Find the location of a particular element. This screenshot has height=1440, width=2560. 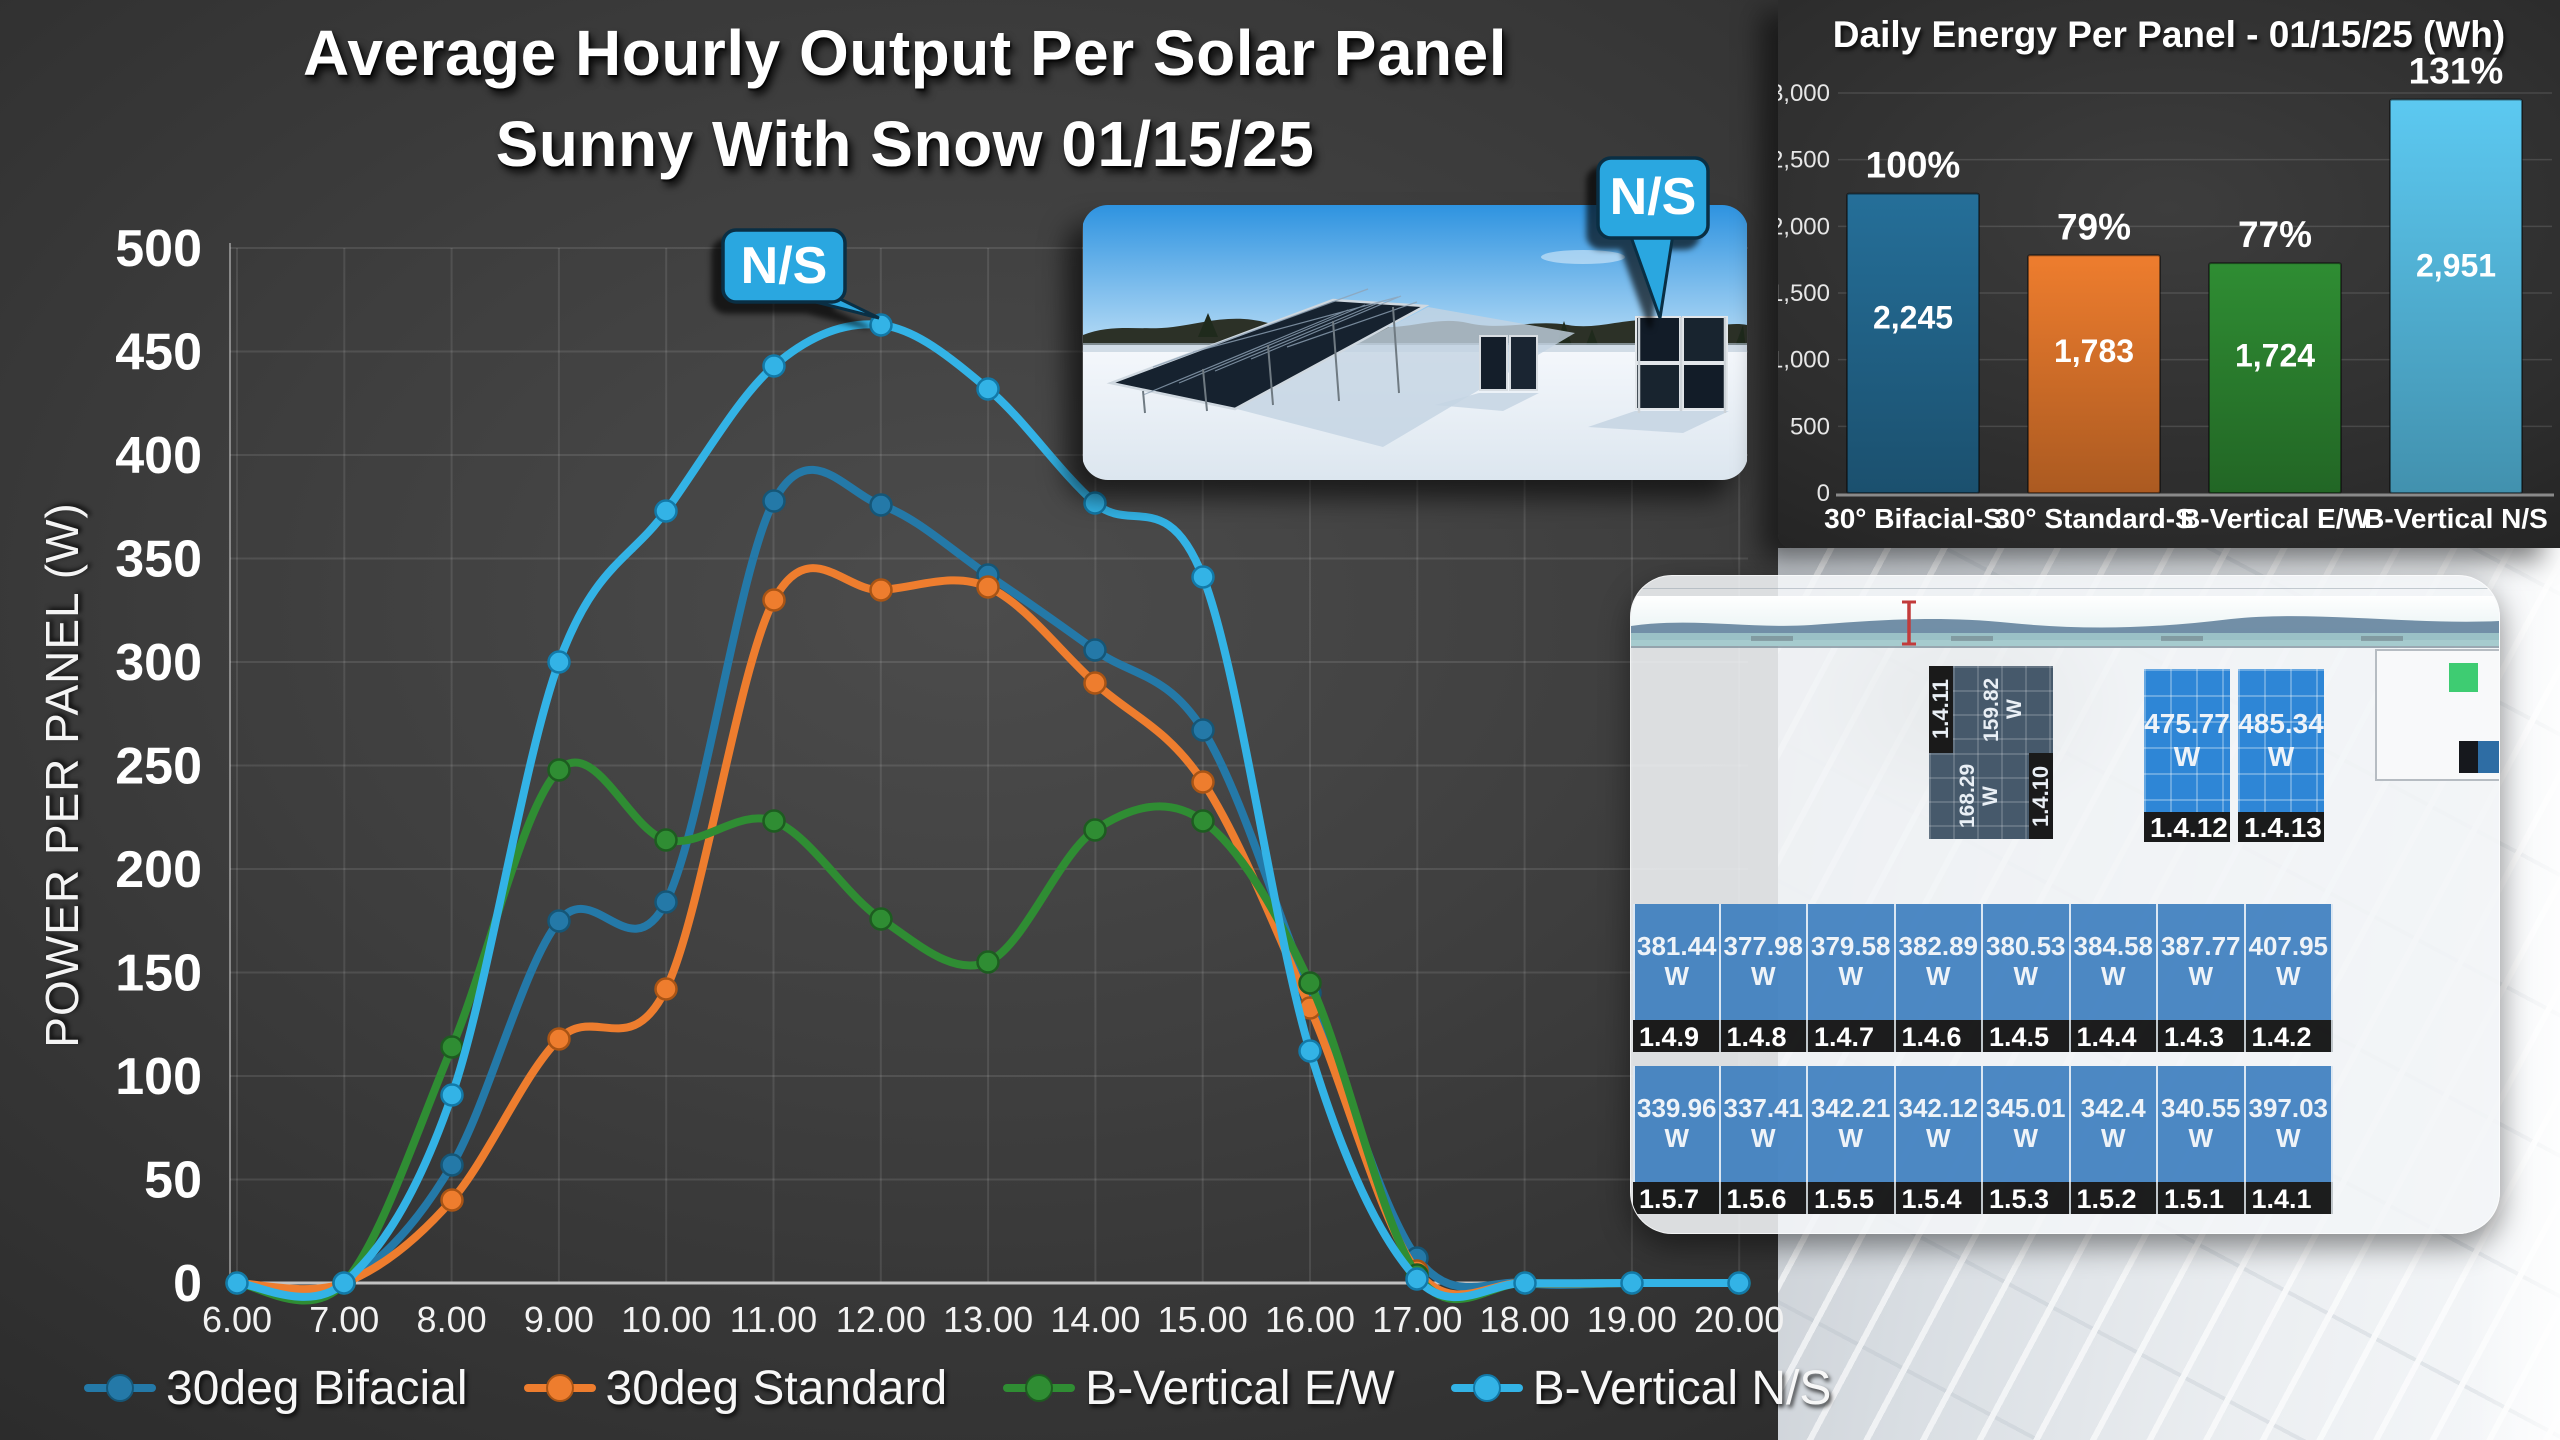

panel-cell-value: 377.98 W is located at coordinates (1763, 961).